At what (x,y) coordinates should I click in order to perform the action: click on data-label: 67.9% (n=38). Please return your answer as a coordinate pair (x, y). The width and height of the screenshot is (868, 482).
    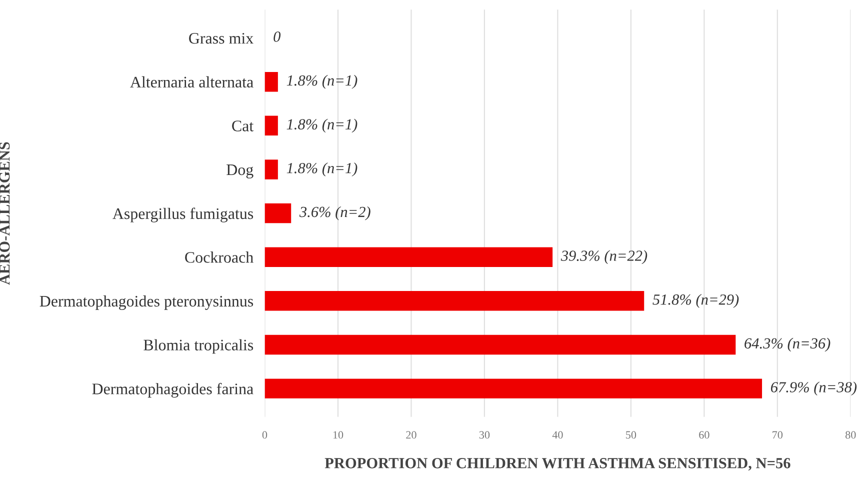
    Looking at the image, I should click on (813, 389).